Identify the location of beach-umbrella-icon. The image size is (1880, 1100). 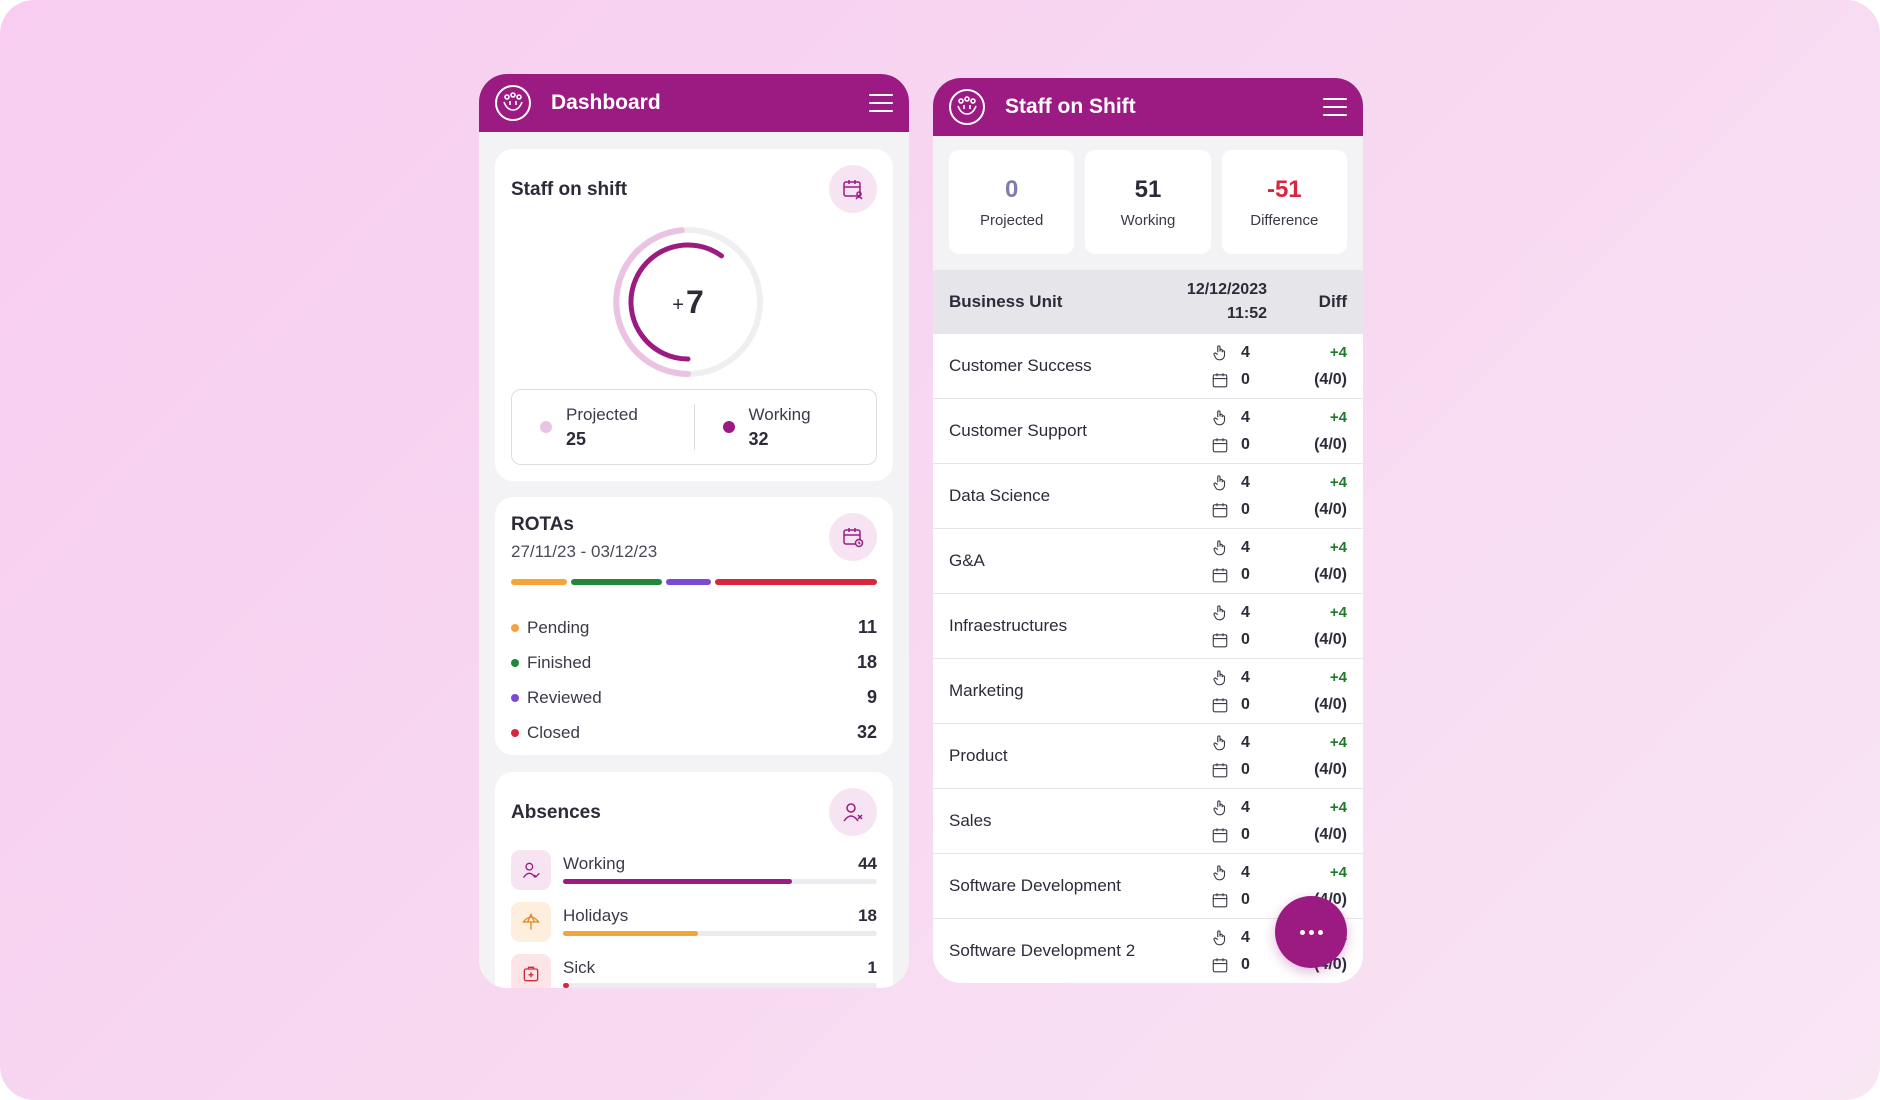
(531, 922).